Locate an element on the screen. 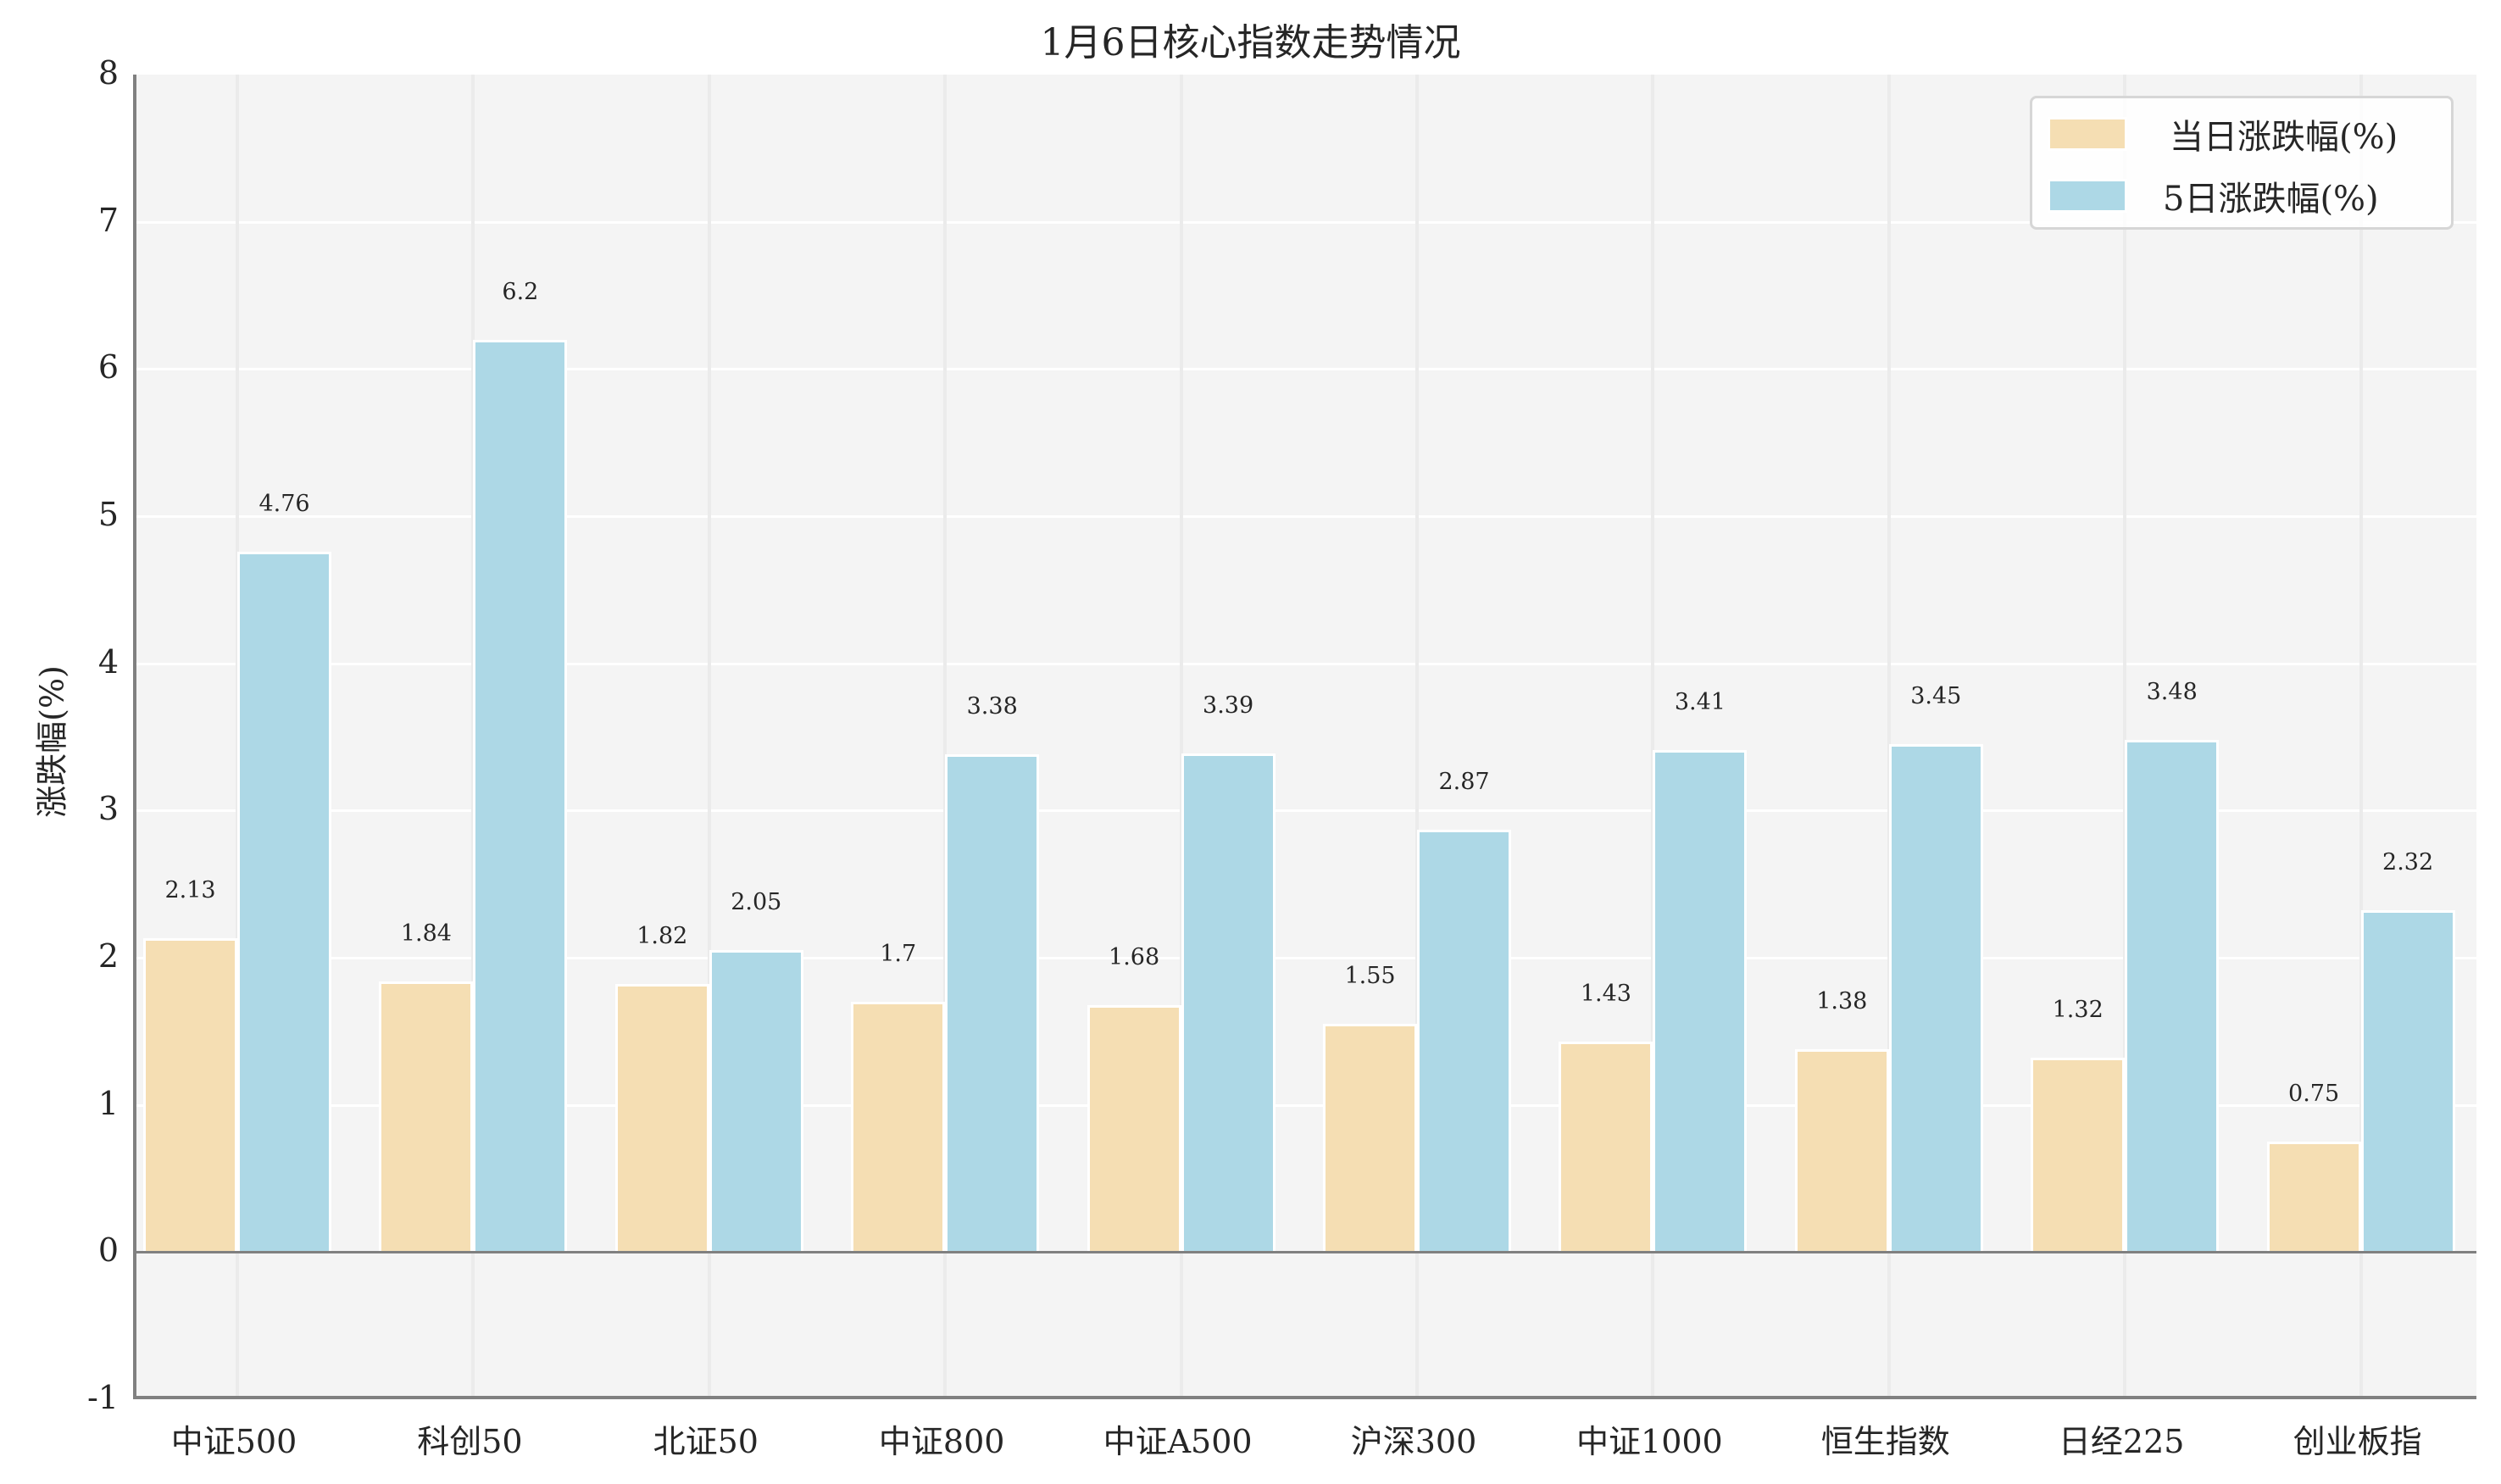 The width and height of the screenshot is (2501, 1484). bar-value-label: 3.41 is located at coordinates (1700, 703).